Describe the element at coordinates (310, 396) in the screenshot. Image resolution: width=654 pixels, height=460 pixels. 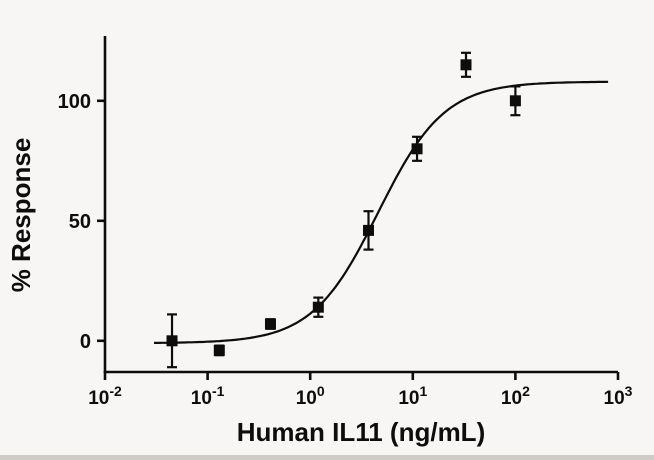
I see `x-tick-label: 10⁰` at that location.